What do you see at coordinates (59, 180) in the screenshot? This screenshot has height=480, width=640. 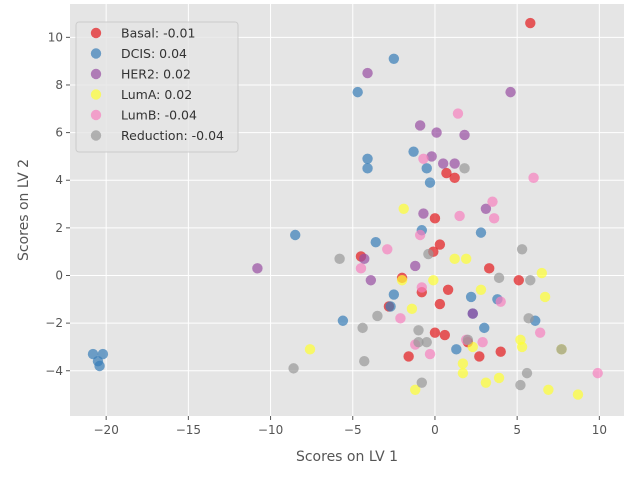 I see `y-tick-label: 4` at bounding box center [59, 180].